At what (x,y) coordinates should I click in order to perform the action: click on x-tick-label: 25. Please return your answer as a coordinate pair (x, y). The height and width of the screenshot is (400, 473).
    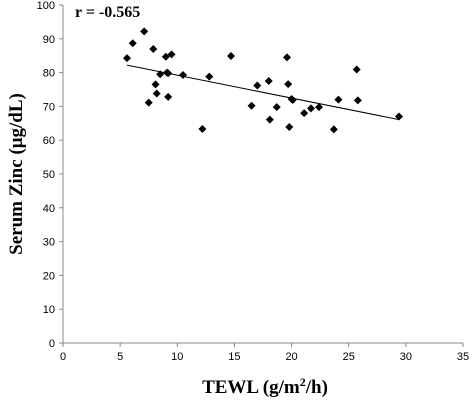
    Looking at the image, I should click on (349, 357).